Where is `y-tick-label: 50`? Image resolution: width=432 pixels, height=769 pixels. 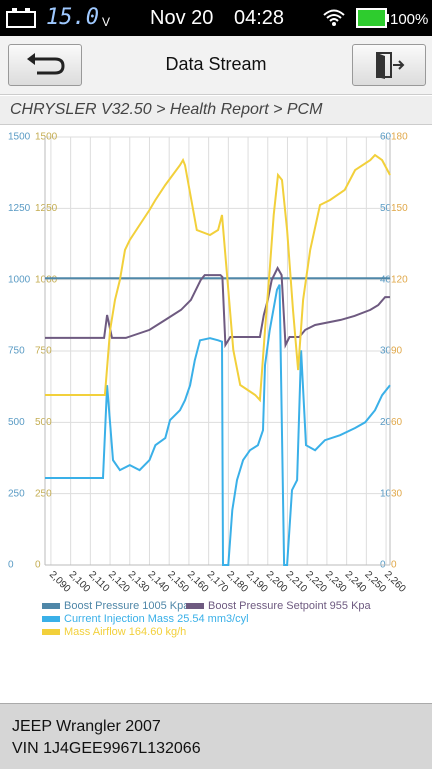 y-tick-label: 50 is located at coordinates (386, 208).